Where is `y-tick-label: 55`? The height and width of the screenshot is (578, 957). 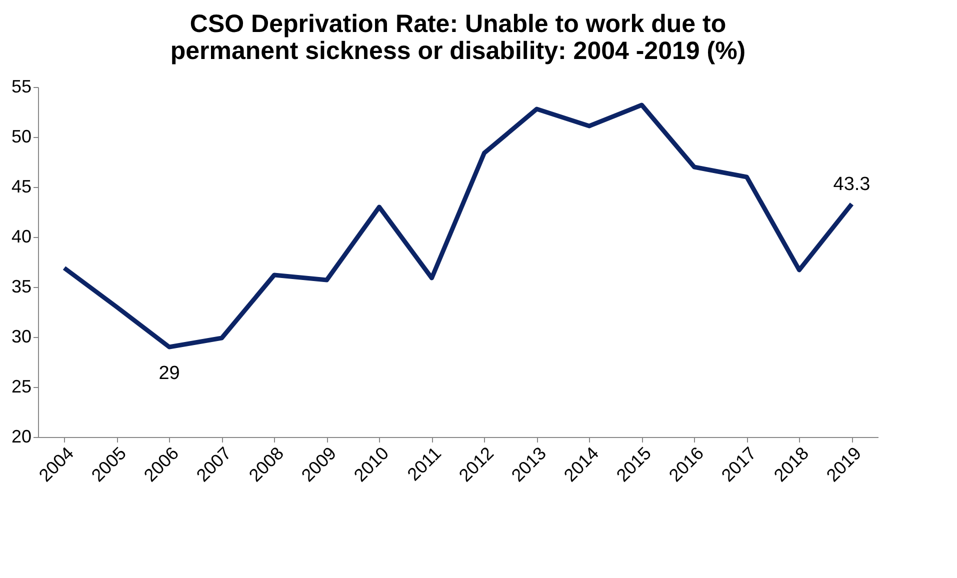 y-tick-label: 55 is located at coordinates (21, 86).